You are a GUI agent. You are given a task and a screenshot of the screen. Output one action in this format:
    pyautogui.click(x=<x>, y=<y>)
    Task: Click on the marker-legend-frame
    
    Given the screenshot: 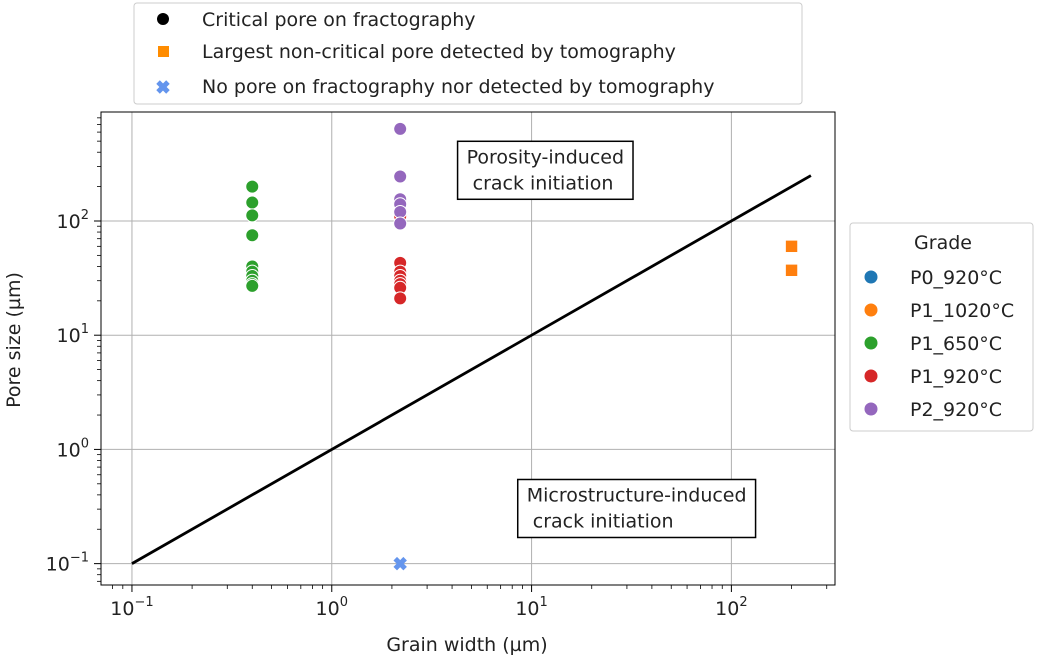 What is the action you would take?
    pyautogui.click(x=468, y=53)
    